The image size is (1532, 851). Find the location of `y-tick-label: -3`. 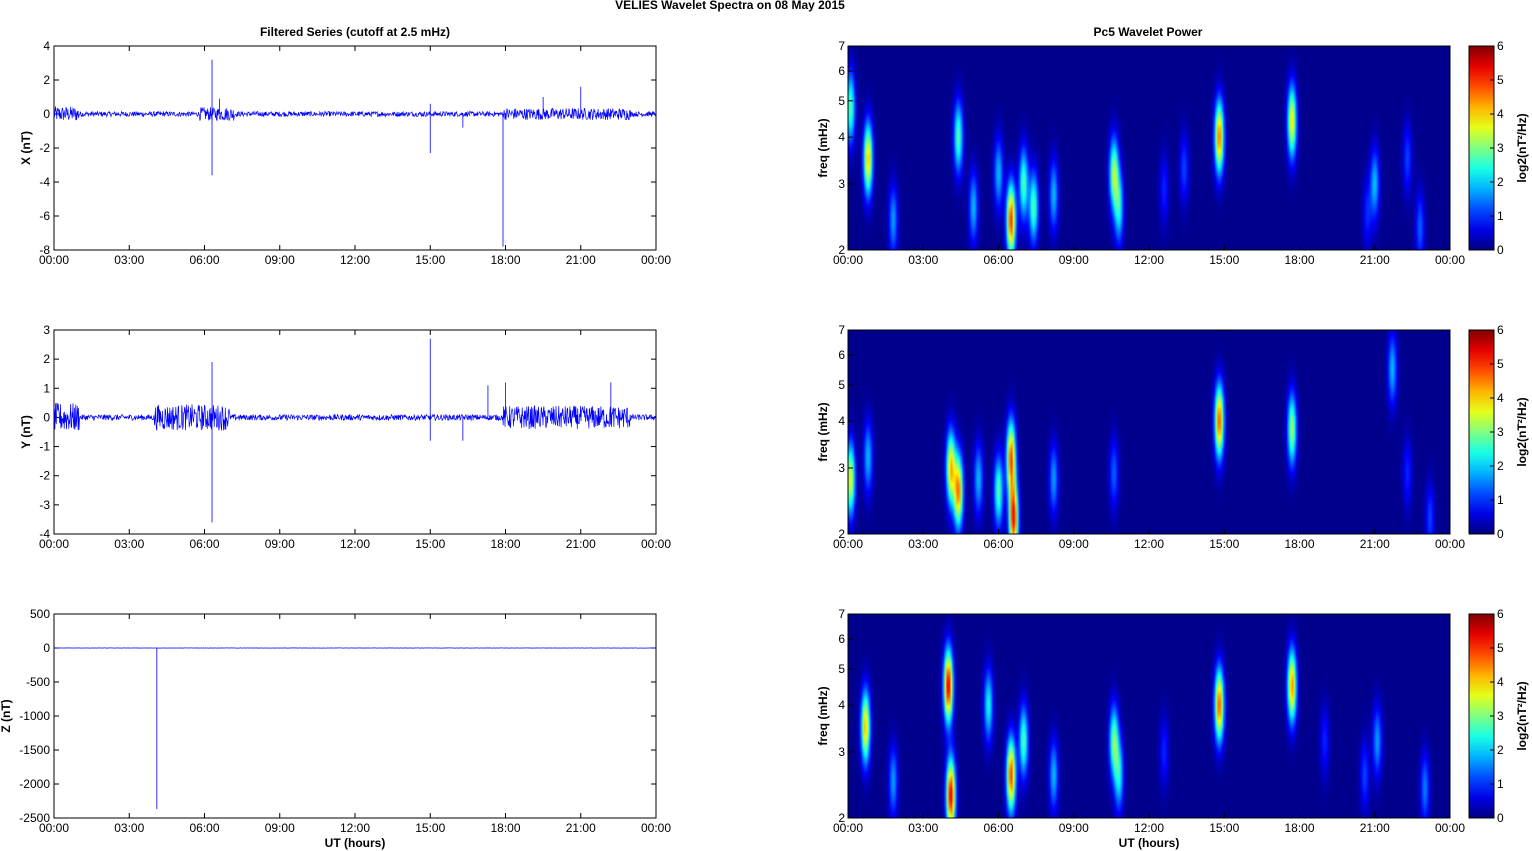

y-tick-label: -3 is located at coordinates (44, 505).